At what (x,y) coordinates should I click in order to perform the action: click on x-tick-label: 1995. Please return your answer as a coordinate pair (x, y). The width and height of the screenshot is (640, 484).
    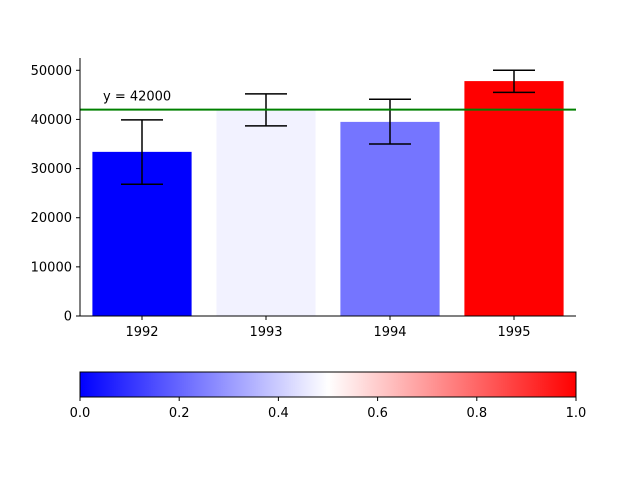
    Looking at the image, I should click on (513, 332).